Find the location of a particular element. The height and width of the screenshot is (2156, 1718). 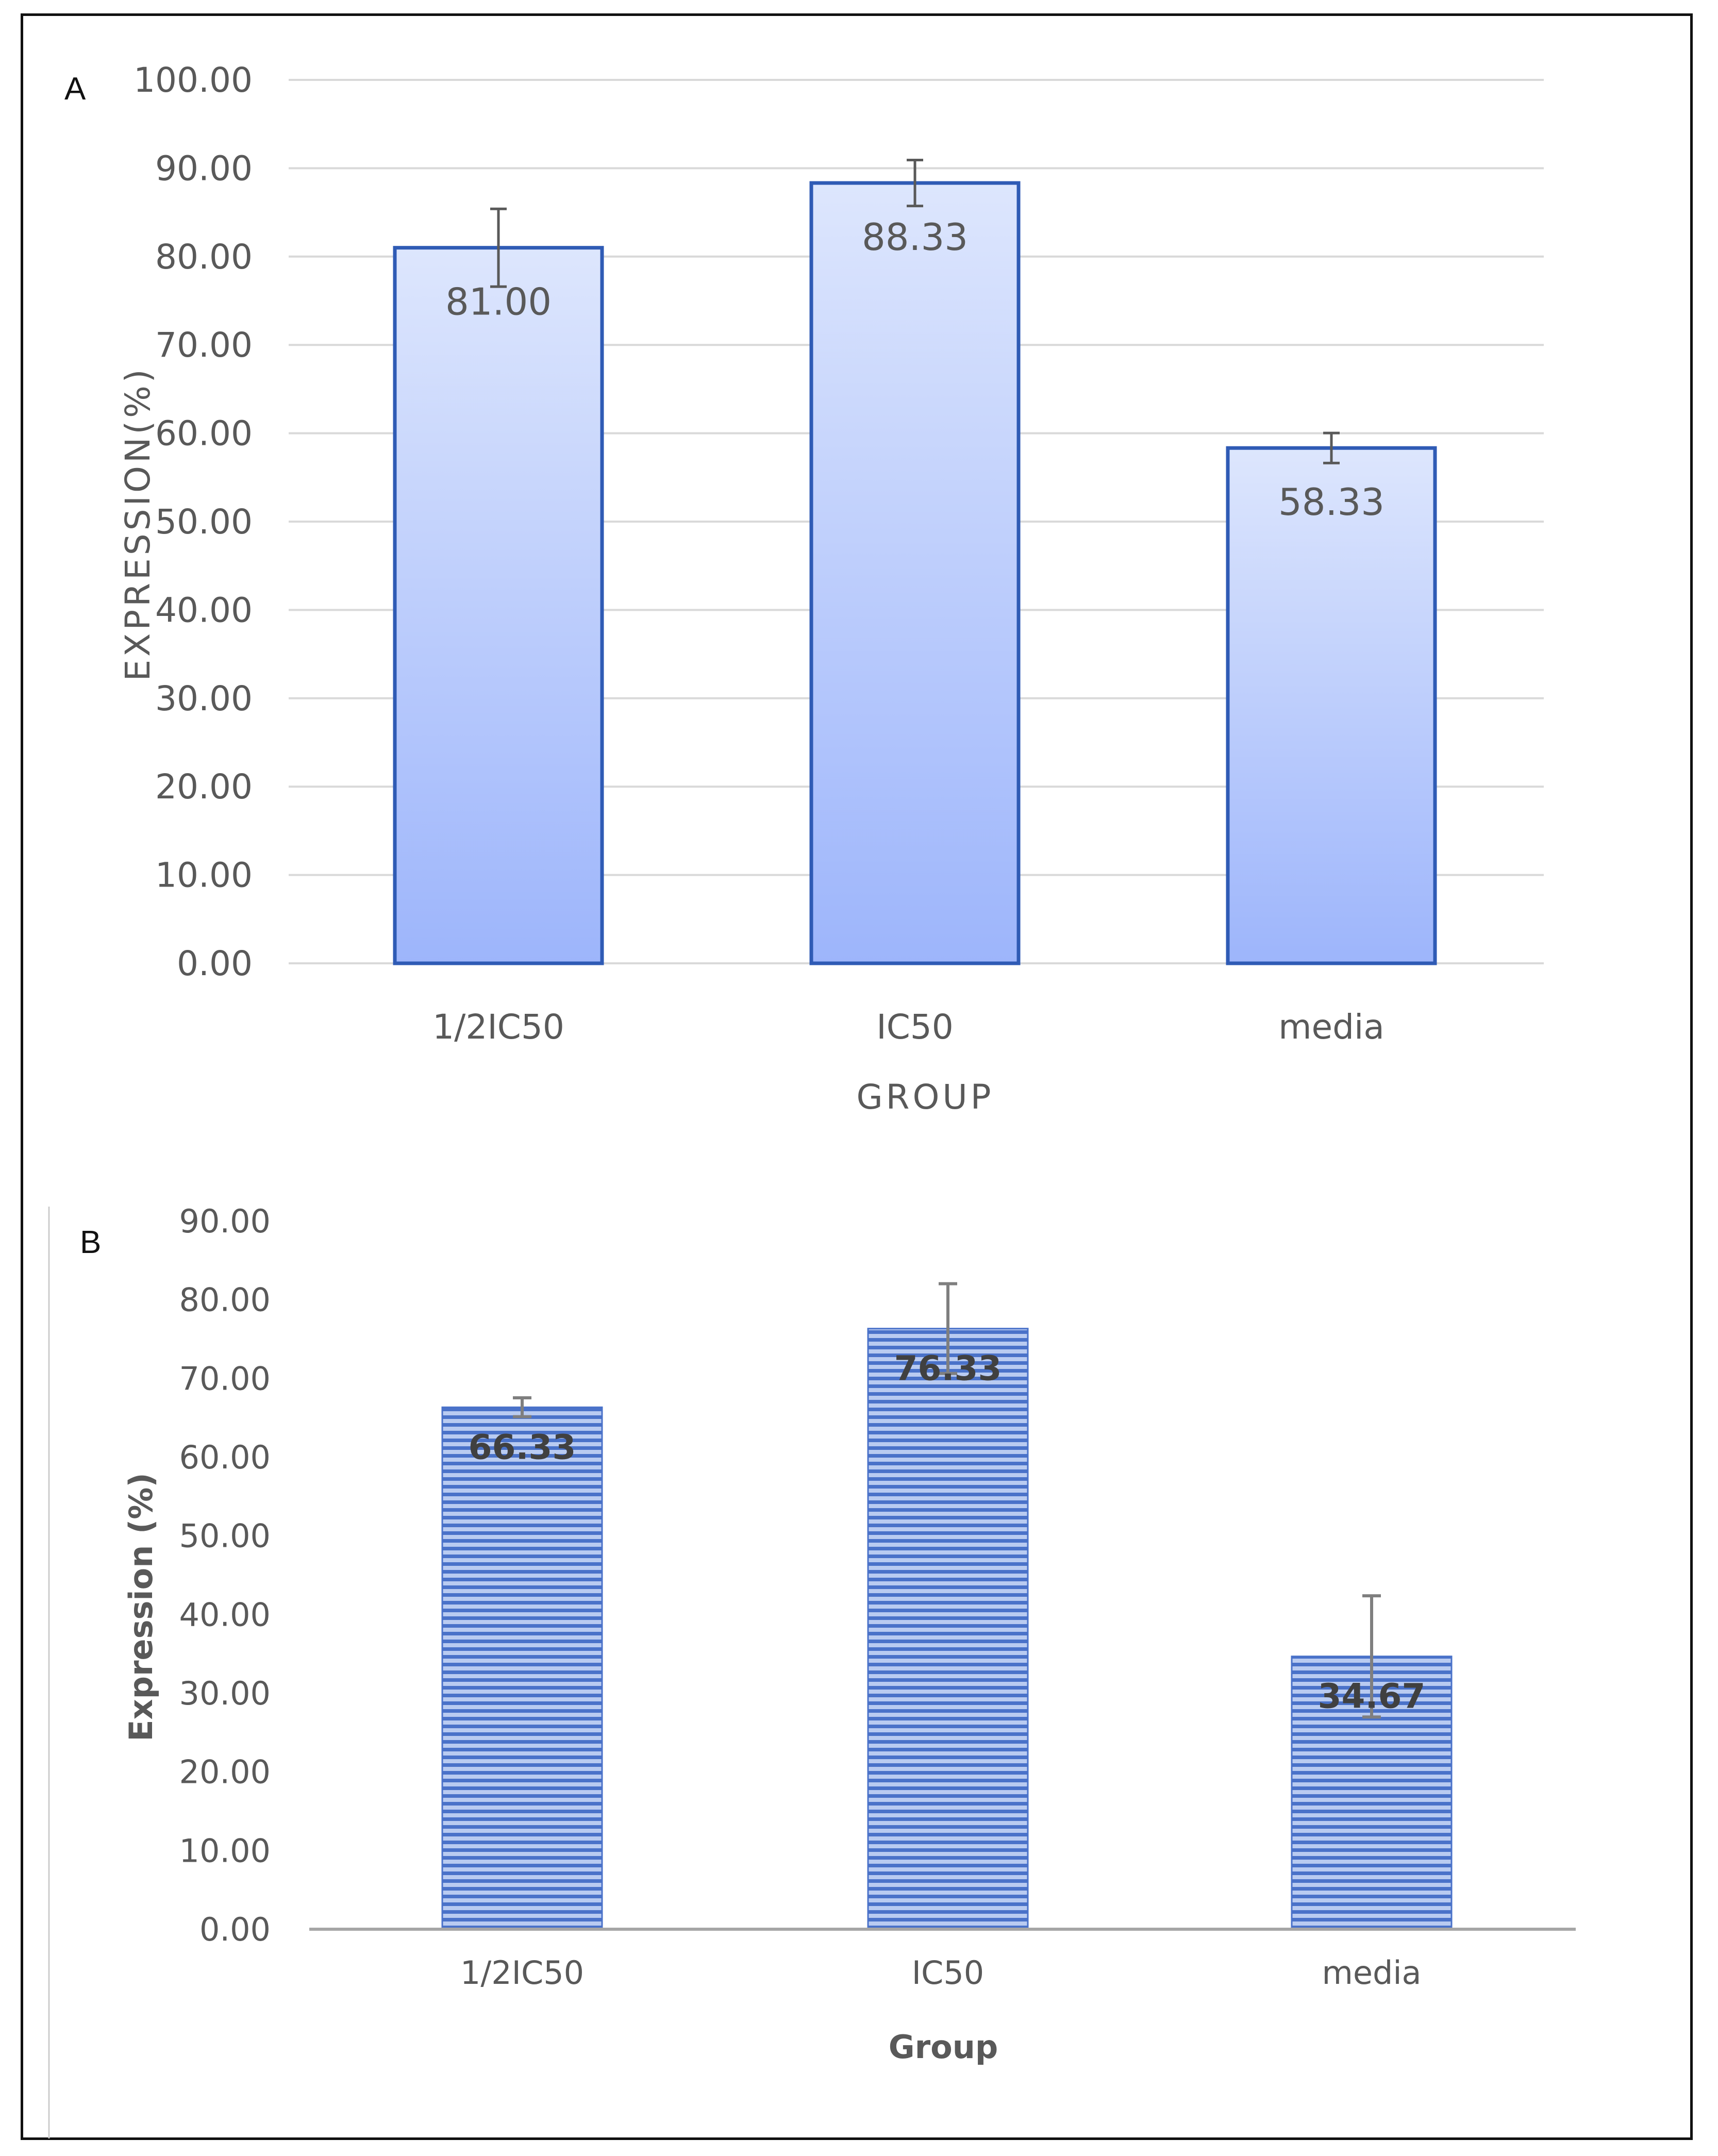

y-tick-label-a: 100.00 is located at coordinates (193, 80).